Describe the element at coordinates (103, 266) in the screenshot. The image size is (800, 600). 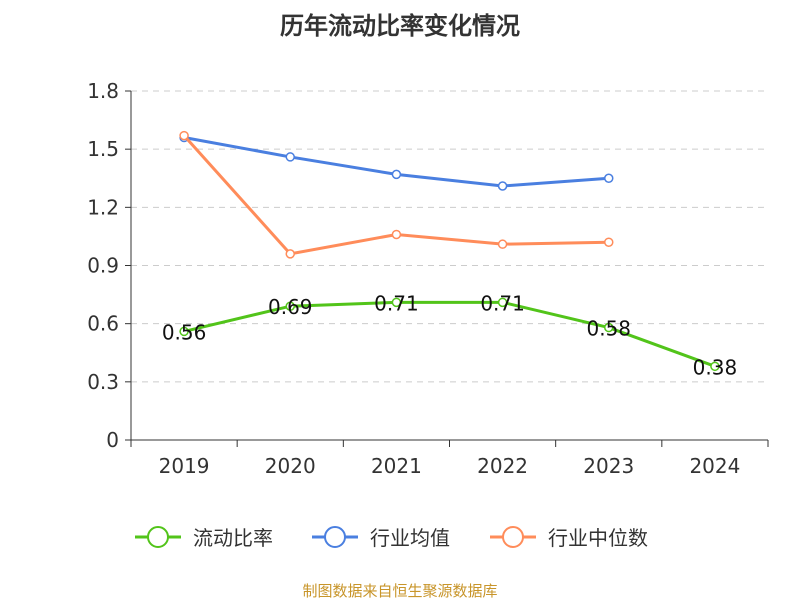
I see `y-tick-label: 0.9` at that location.